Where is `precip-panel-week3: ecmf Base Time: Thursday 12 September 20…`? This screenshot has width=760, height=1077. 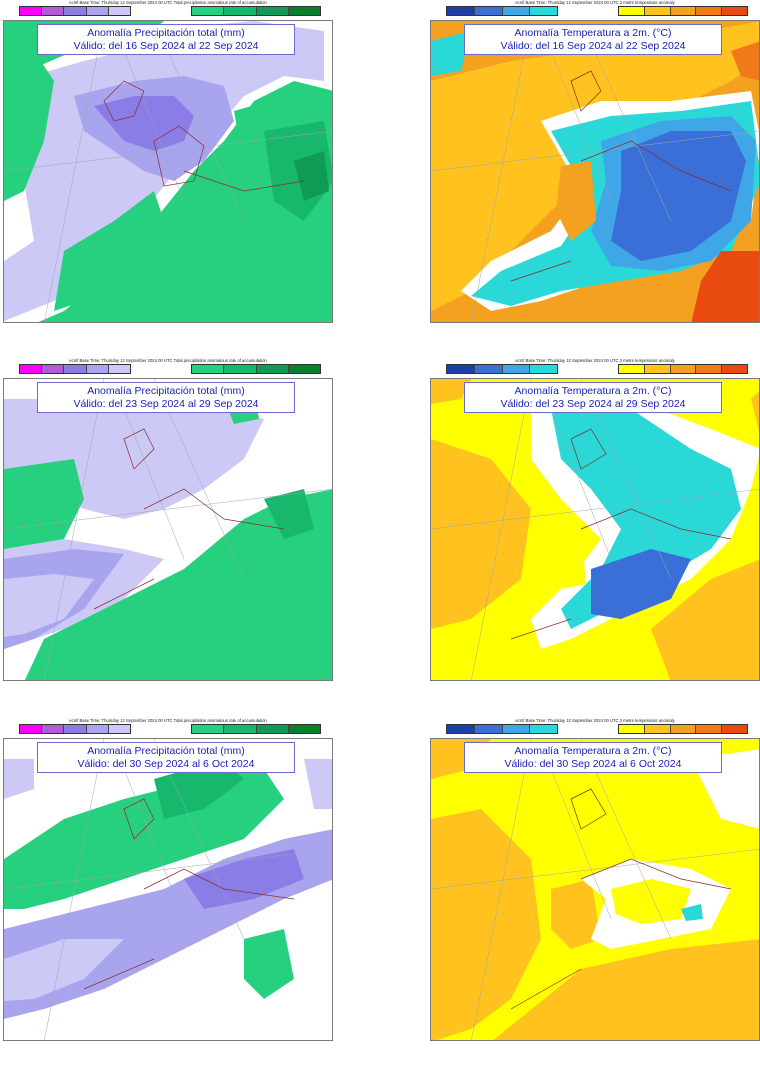
precip-panel-week3: ecmf Base Time: Thursday 12 September 20… is located at coordinates (168, 880).